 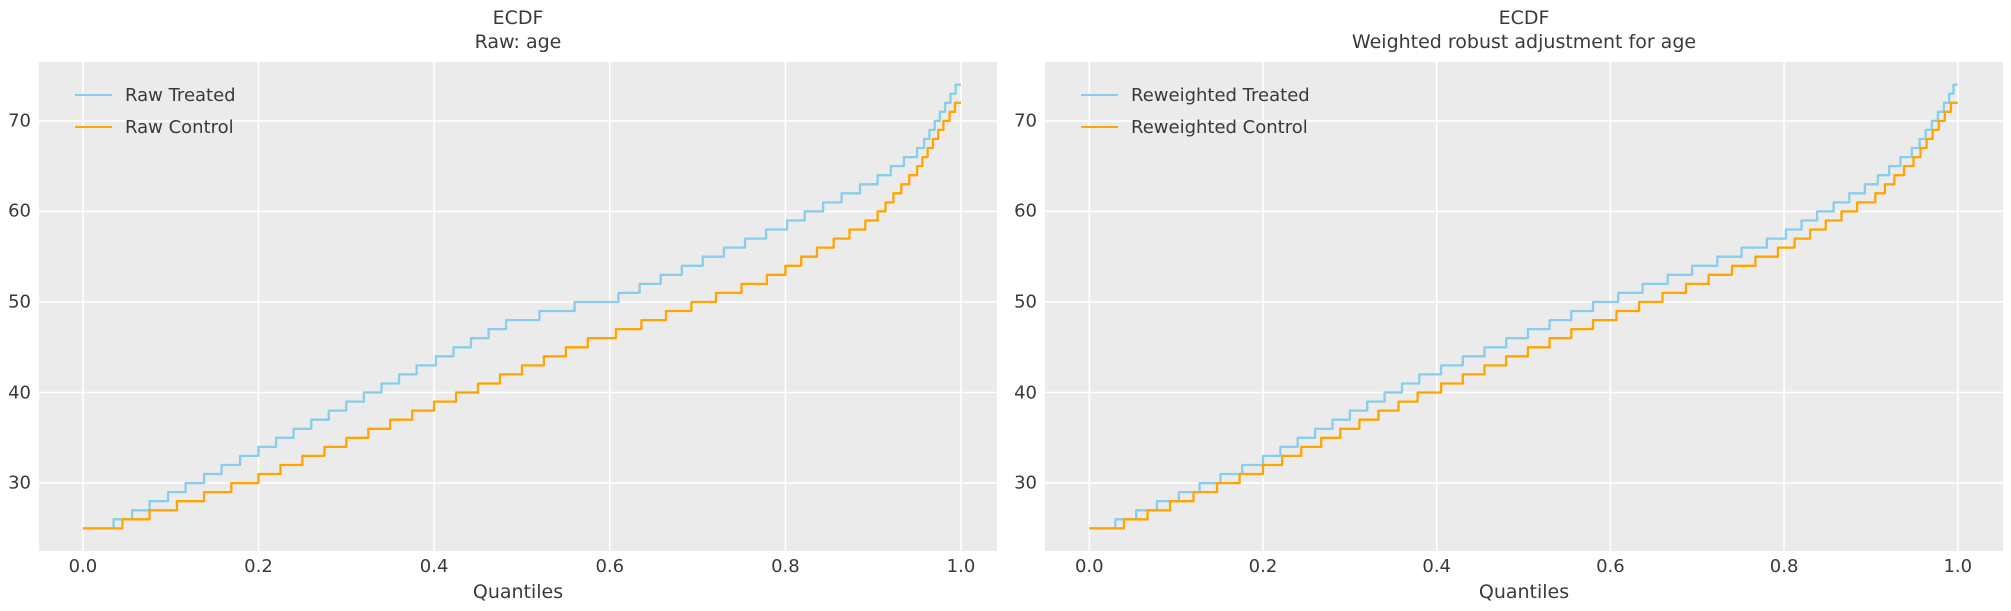 I want to click on legend-item: Raw Control, so click(x=155, y=127).